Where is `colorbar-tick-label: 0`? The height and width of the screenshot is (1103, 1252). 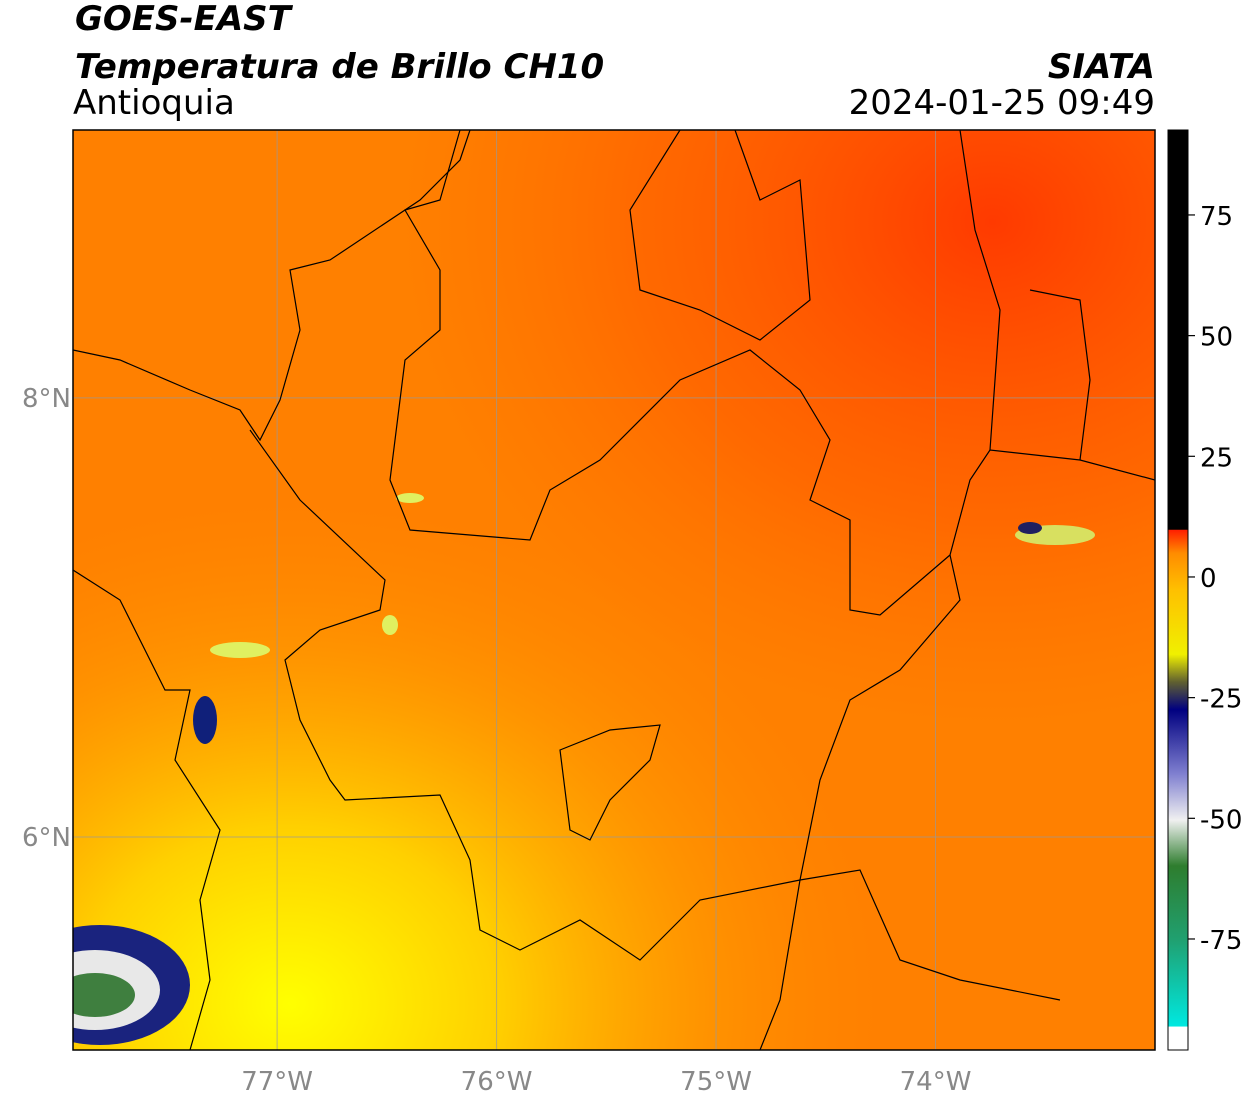
colorbar-tick-label: 0 is located at coordinates (1208, 579).